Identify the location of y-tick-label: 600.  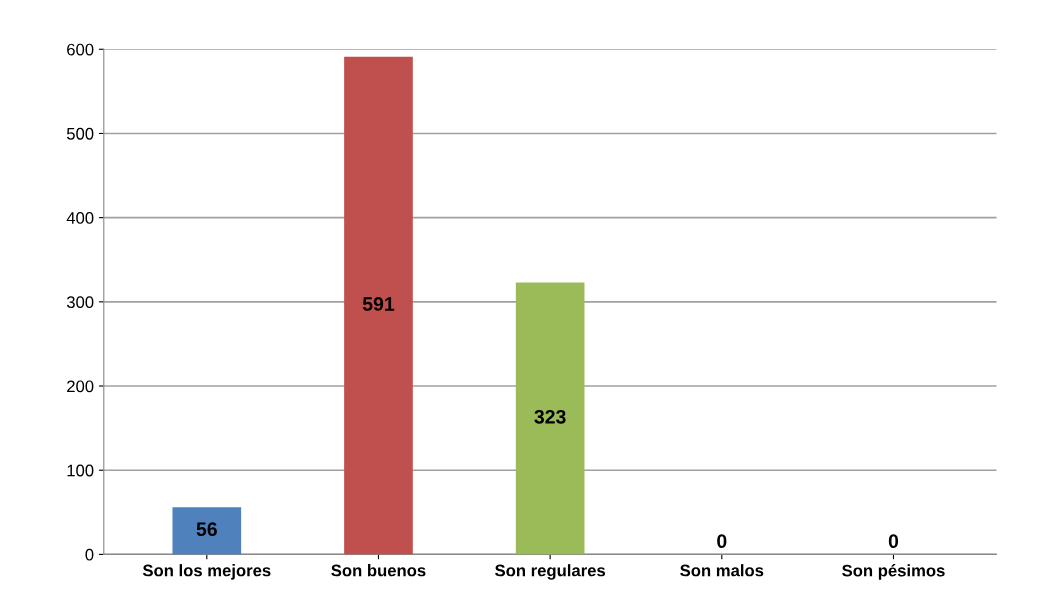
(80, 49).